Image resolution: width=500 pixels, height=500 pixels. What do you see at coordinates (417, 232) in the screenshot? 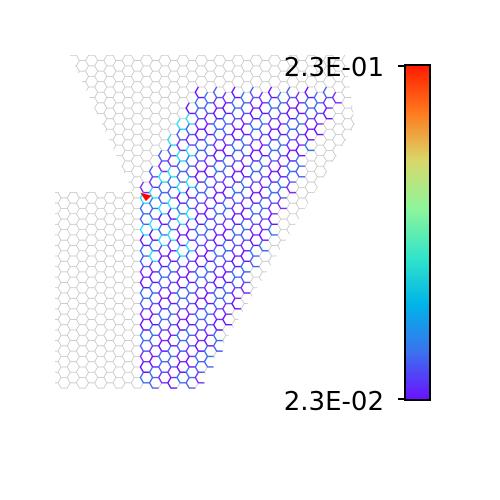
I see `colorbar-gradient` at bounding box center [417, 232].